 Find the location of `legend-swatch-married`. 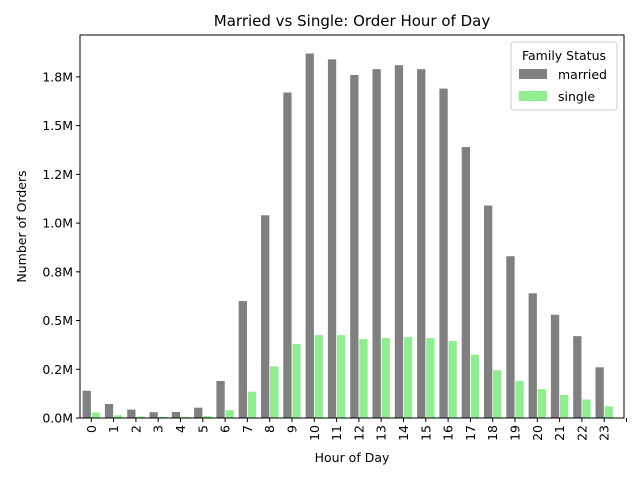

legend-swatch-married is located at coordinates (533, 74).